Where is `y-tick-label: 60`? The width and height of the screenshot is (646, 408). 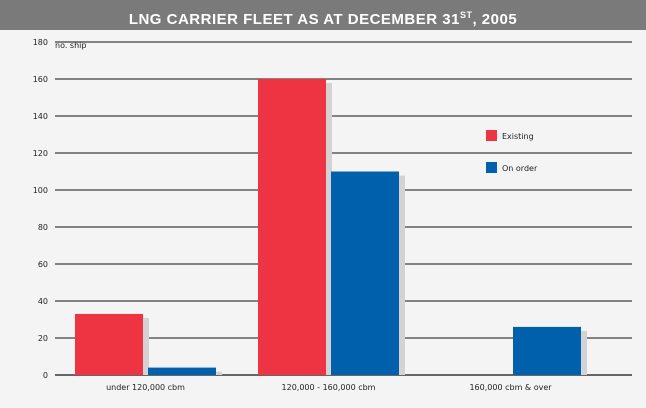 y-tick-label: 60 is located at coordinates (43, 264).